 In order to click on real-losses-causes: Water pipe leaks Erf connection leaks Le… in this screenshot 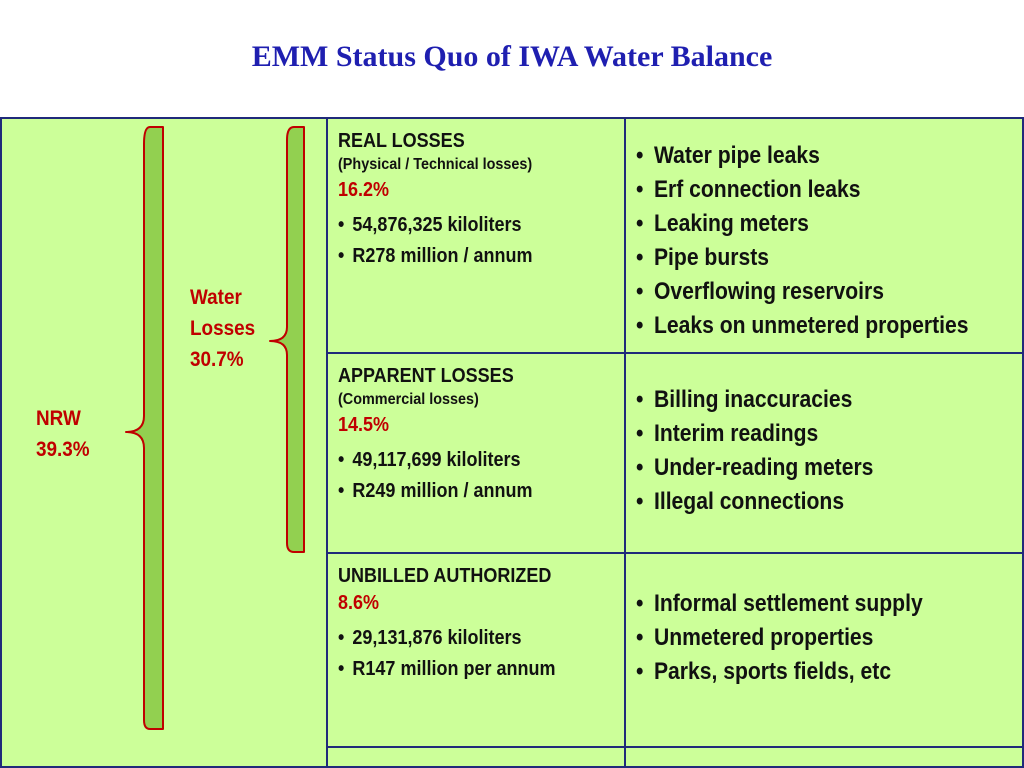, I will do `click(826, 241)`.